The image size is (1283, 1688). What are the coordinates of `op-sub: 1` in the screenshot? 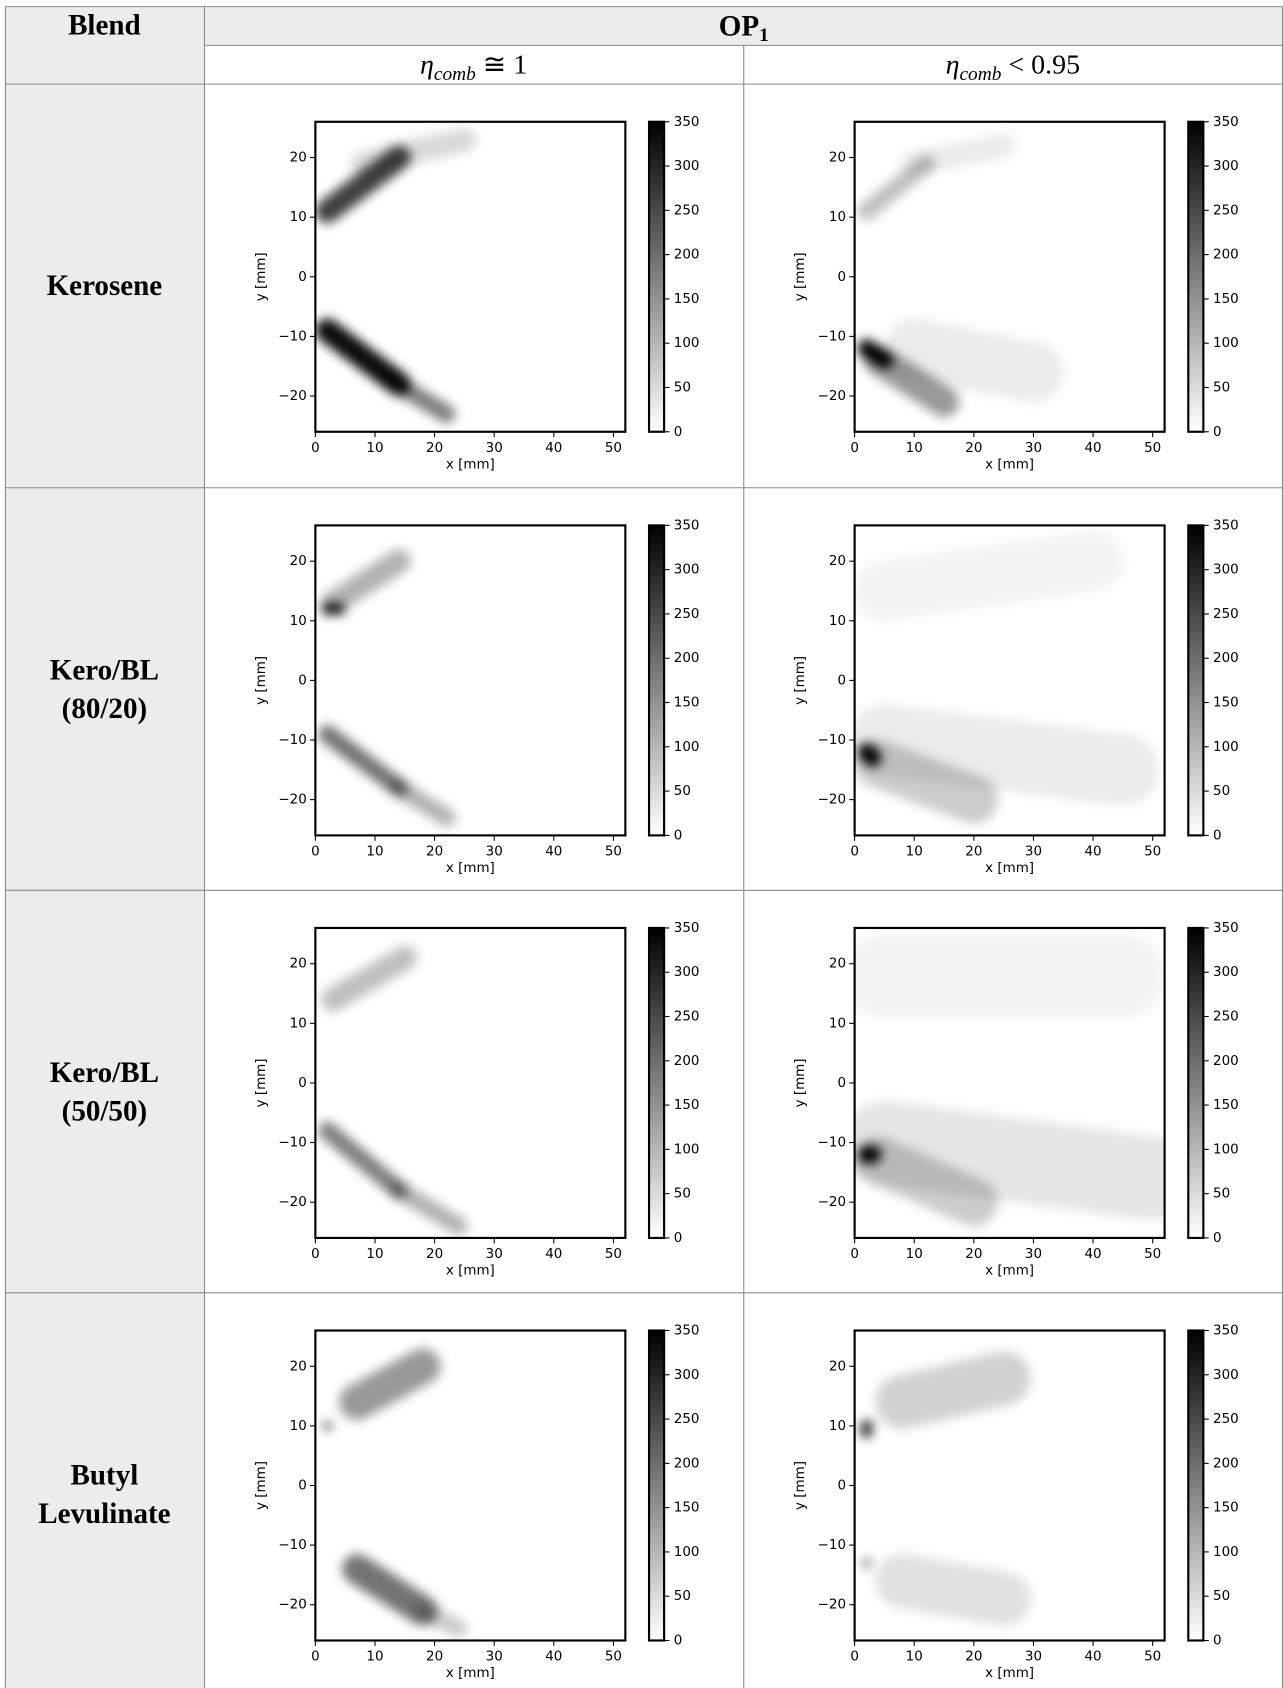 It's located at (764, 35).